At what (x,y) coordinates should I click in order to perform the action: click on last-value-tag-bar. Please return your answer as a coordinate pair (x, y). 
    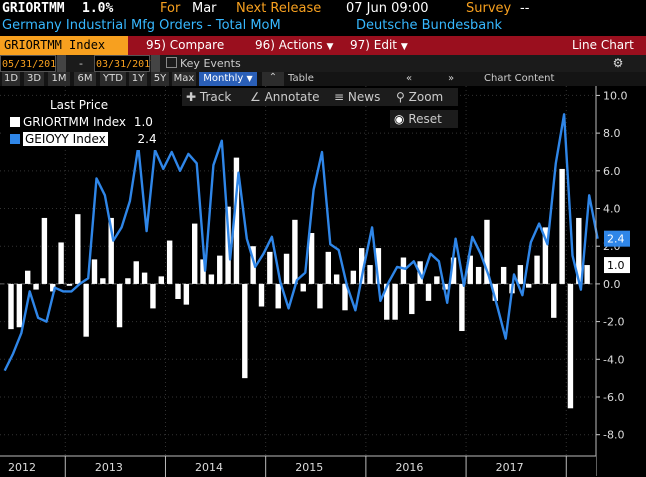
    Looking at the image, I should click on (617, 265).